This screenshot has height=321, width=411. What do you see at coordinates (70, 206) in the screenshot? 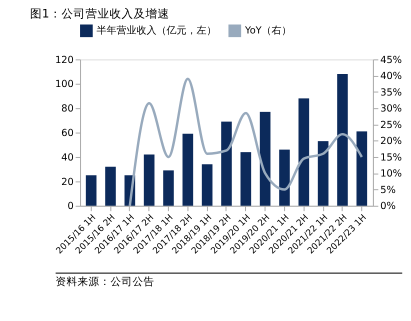
I see `y-tick-label: 0` at bounding box center [70, 206].